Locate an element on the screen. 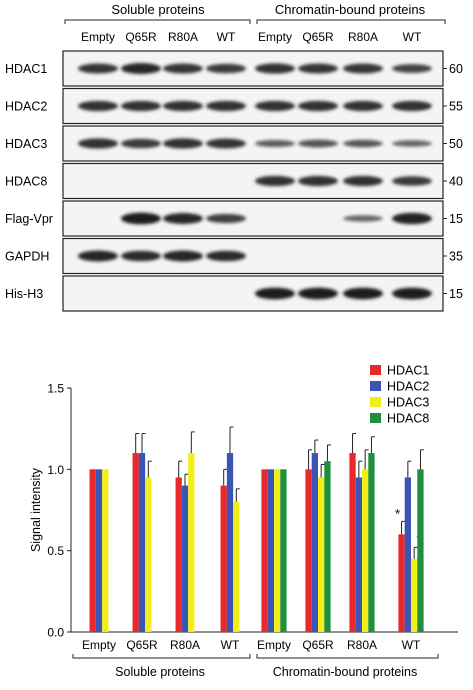 The image size is (473, 690). x-tick-label: WT is located at coordinates (230, 645).